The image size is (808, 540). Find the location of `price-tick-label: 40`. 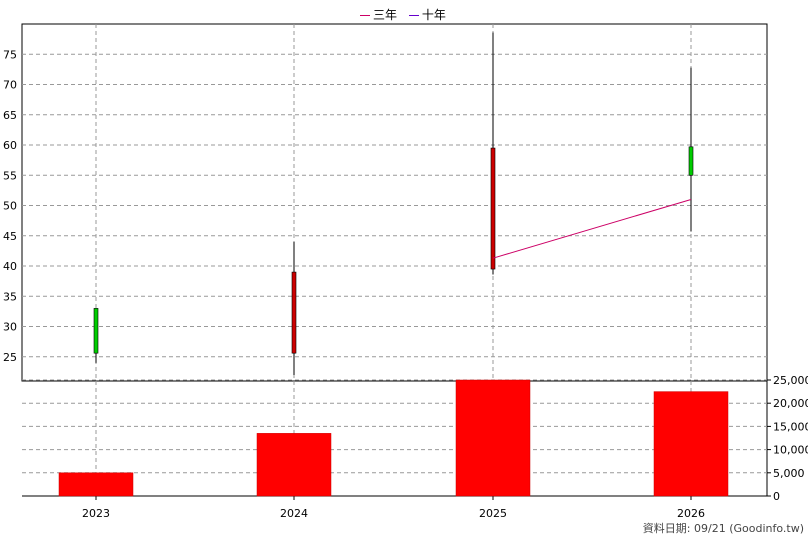

price-tick-label: 40 is located at coordinates (10, 266).